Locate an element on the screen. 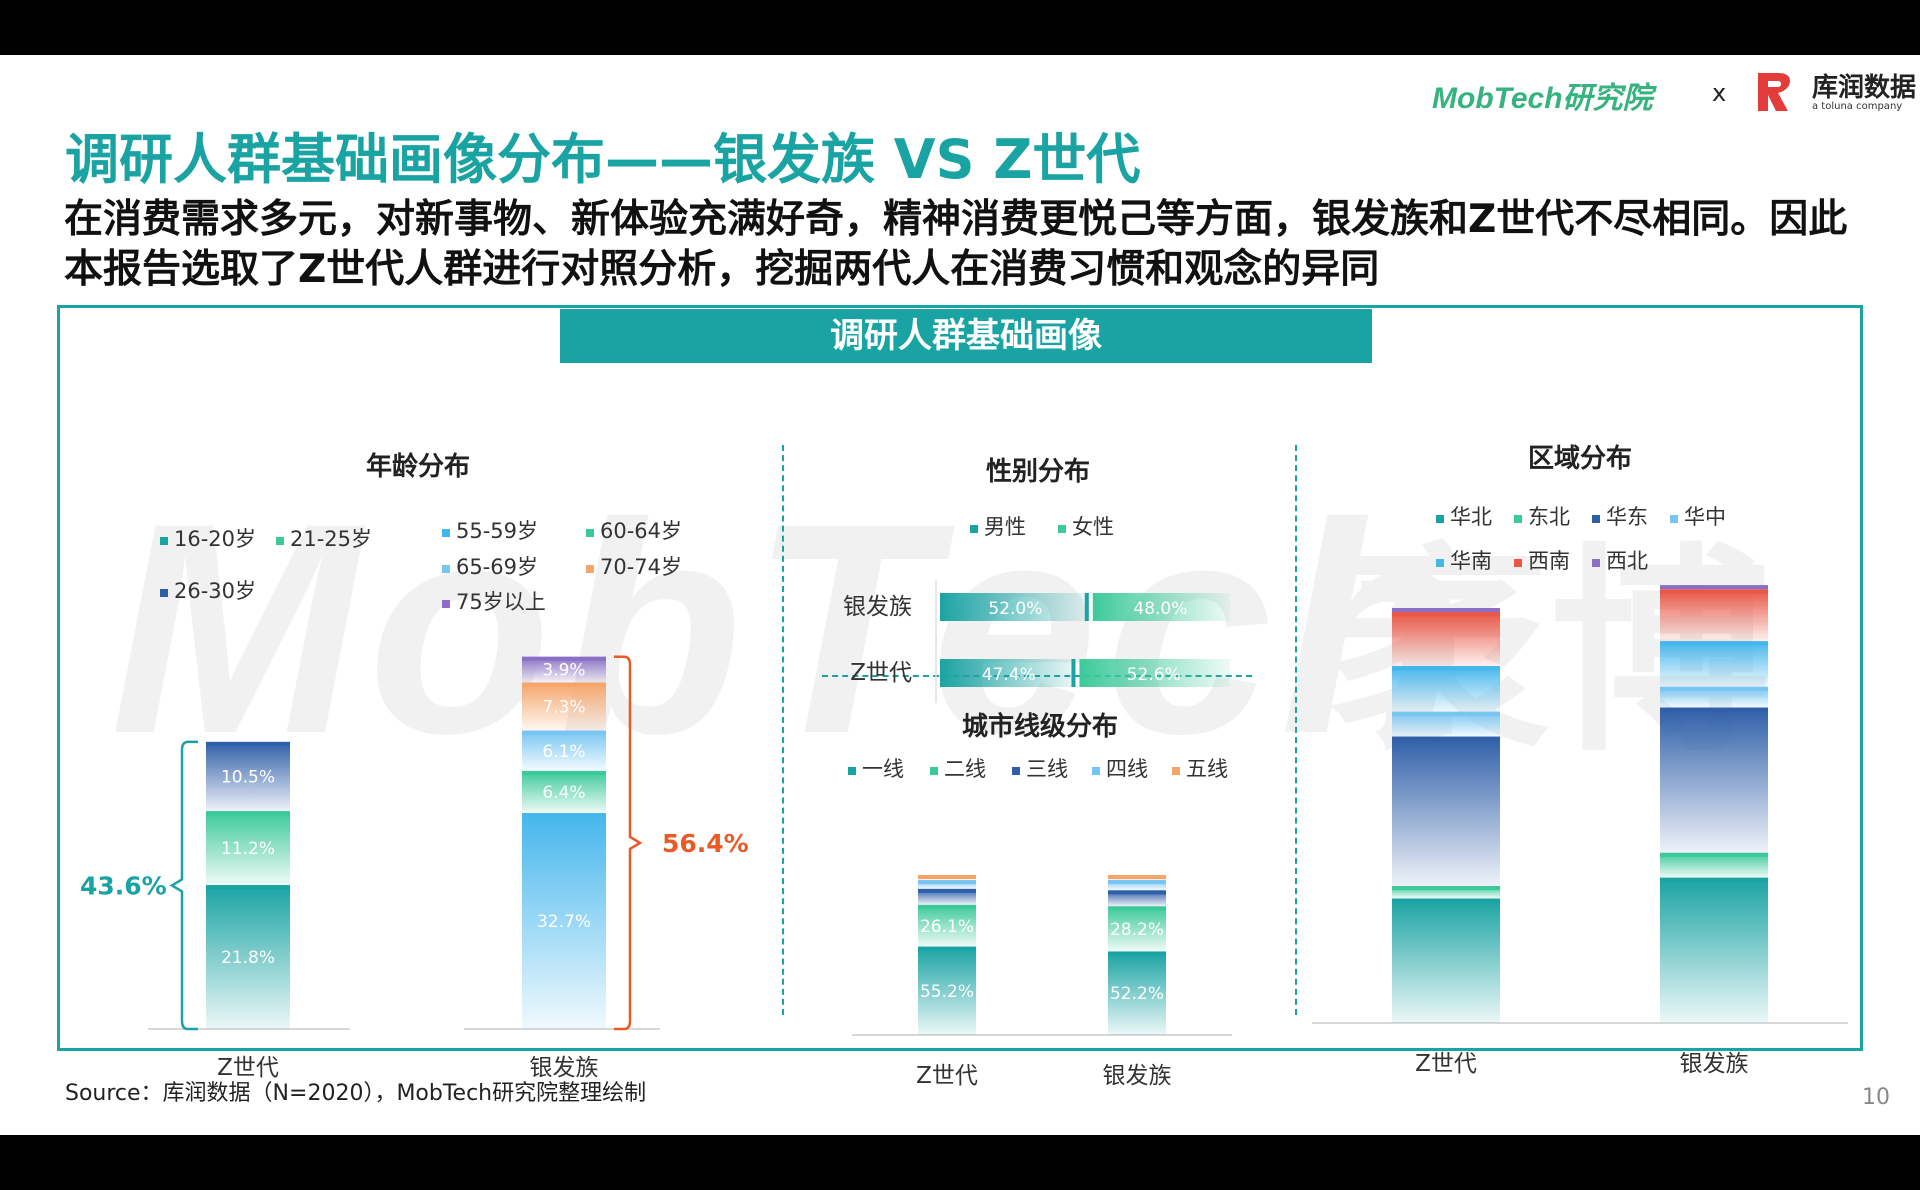 Image resolution: width=1920 pixels, height=1190 pixels. city-1-value-label-1: 28.2% is located at coordinates (1137, 930).